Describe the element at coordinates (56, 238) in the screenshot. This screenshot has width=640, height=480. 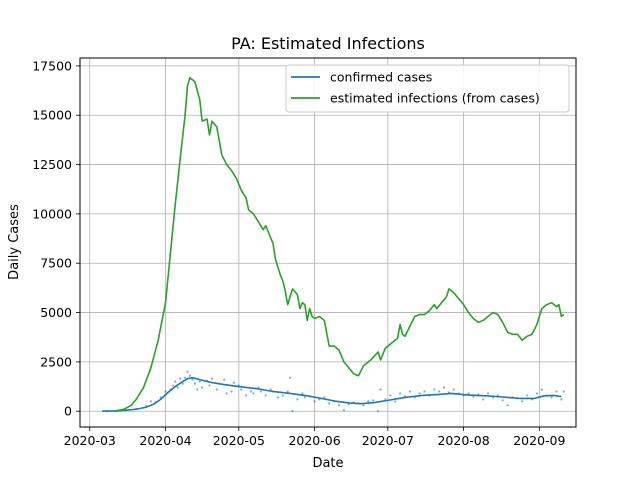
I see `y-axis: 0 2500 5000 7500 10000 12500 15000 17500` at that location.